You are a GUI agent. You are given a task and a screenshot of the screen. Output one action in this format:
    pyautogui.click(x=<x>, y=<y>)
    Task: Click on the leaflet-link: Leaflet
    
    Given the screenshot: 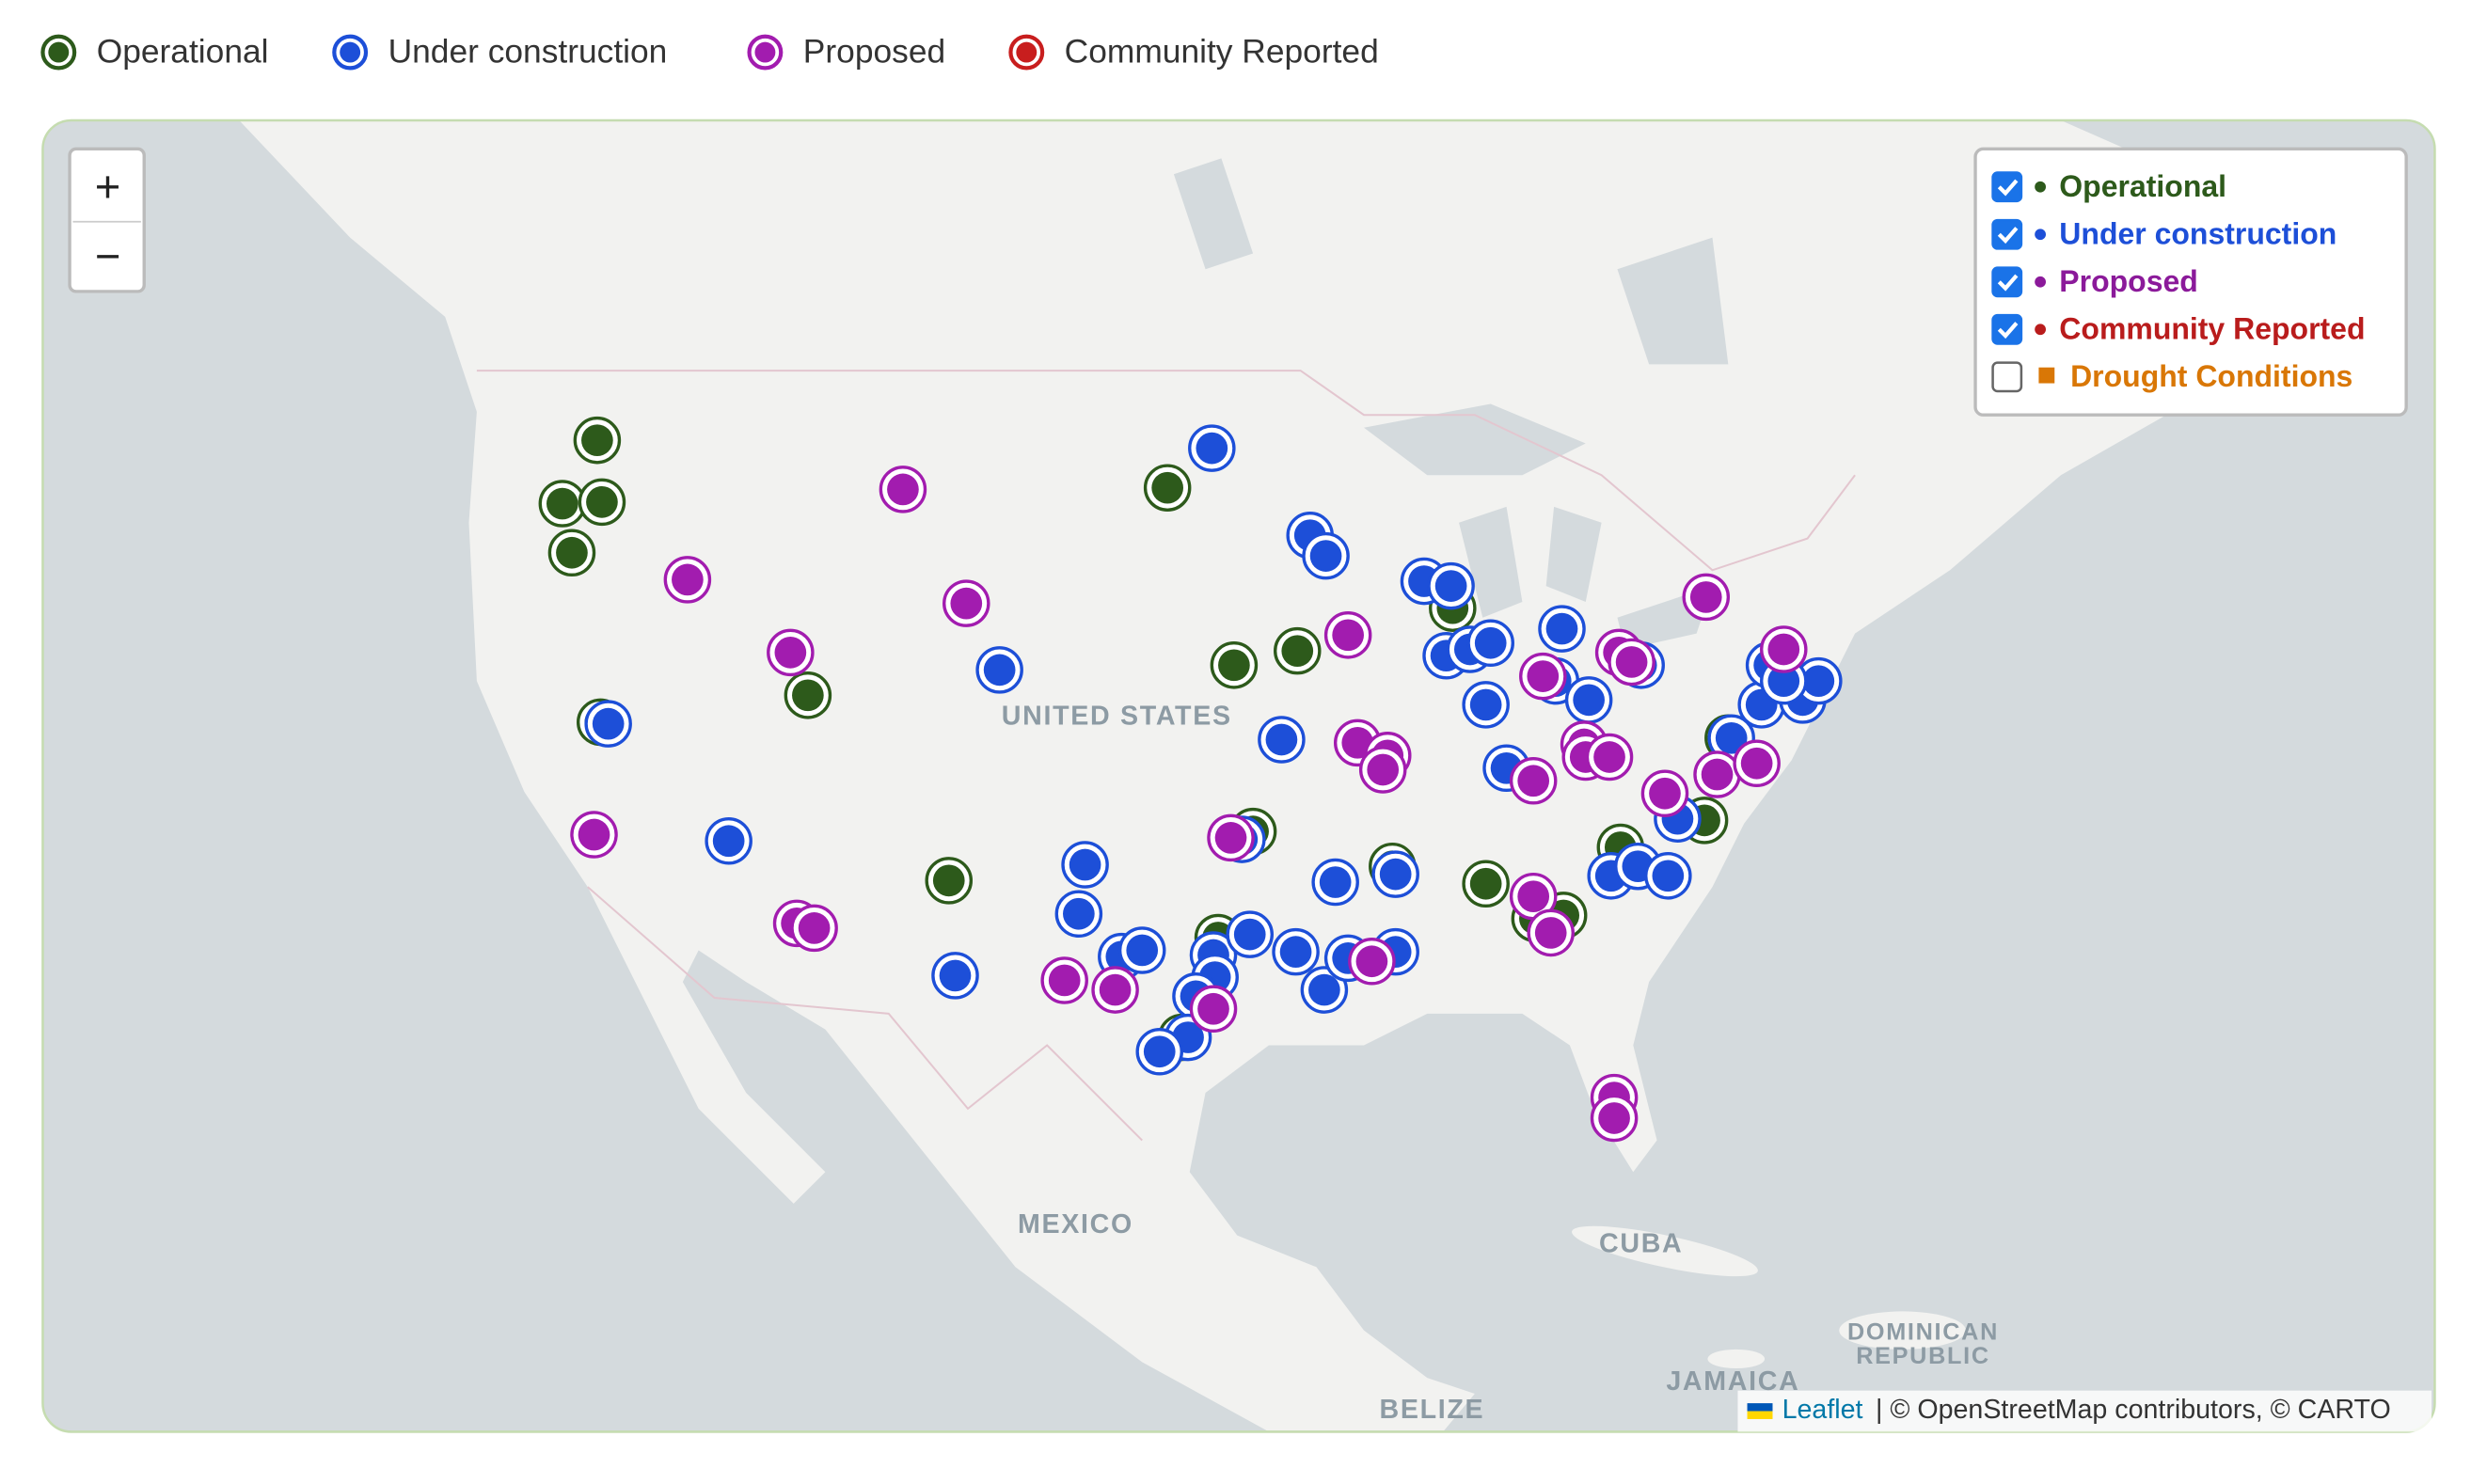 What is the action you would take?
    pyautogui.click(x=1822, y=1410)
    